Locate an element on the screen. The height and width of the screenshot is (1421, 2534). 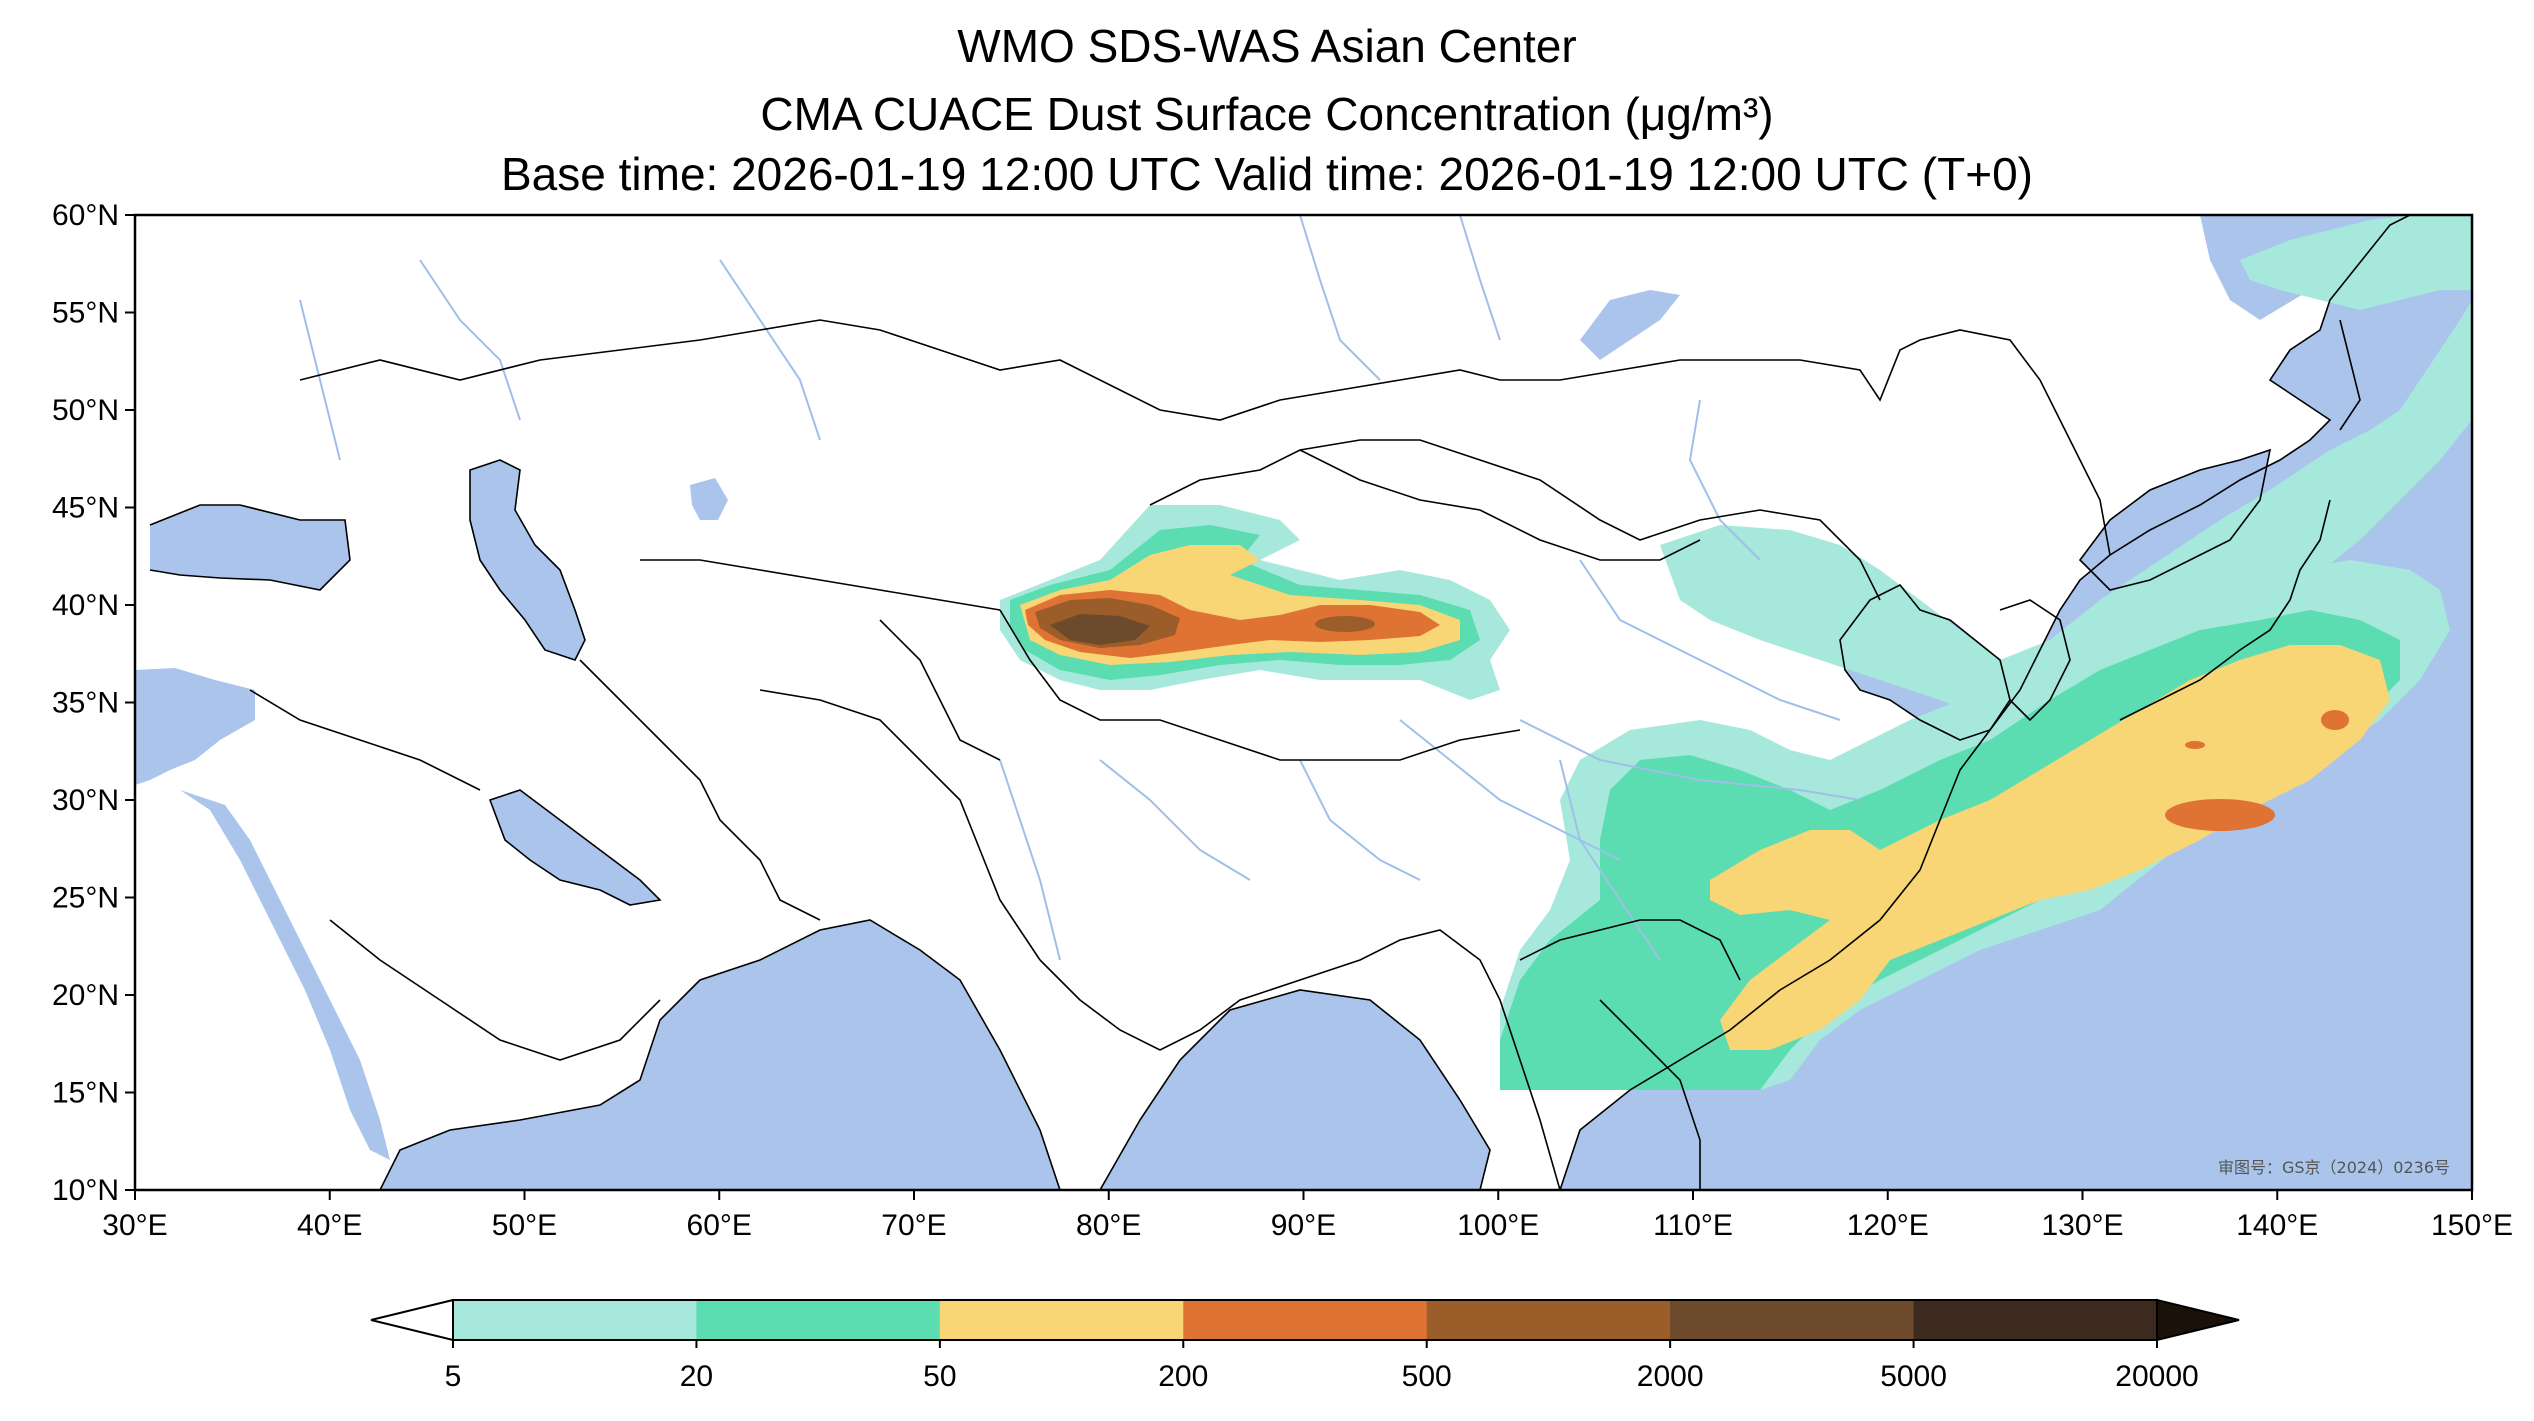
map-title: WMO SDS-WAS Asian Center is located at coordinates (1267, 46).